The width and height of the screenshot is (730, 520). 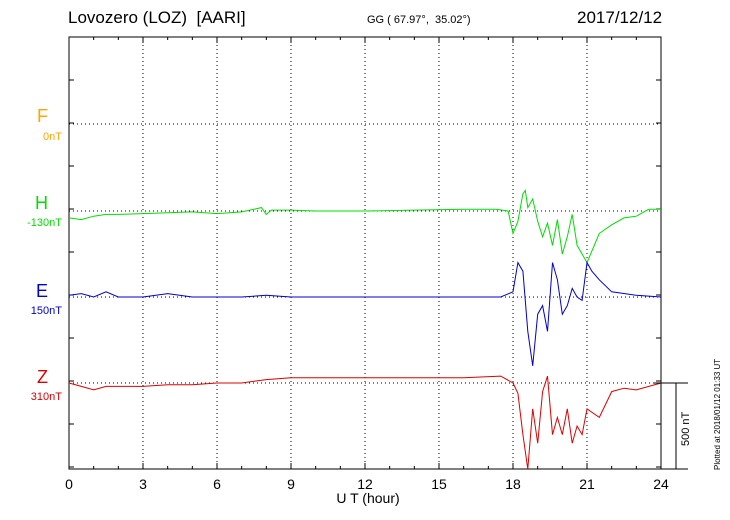 What do you see at coordinates (620, 17) in the screenshot?
I see `plot-date: 2017/12/12` at bounding box center [620, 17].